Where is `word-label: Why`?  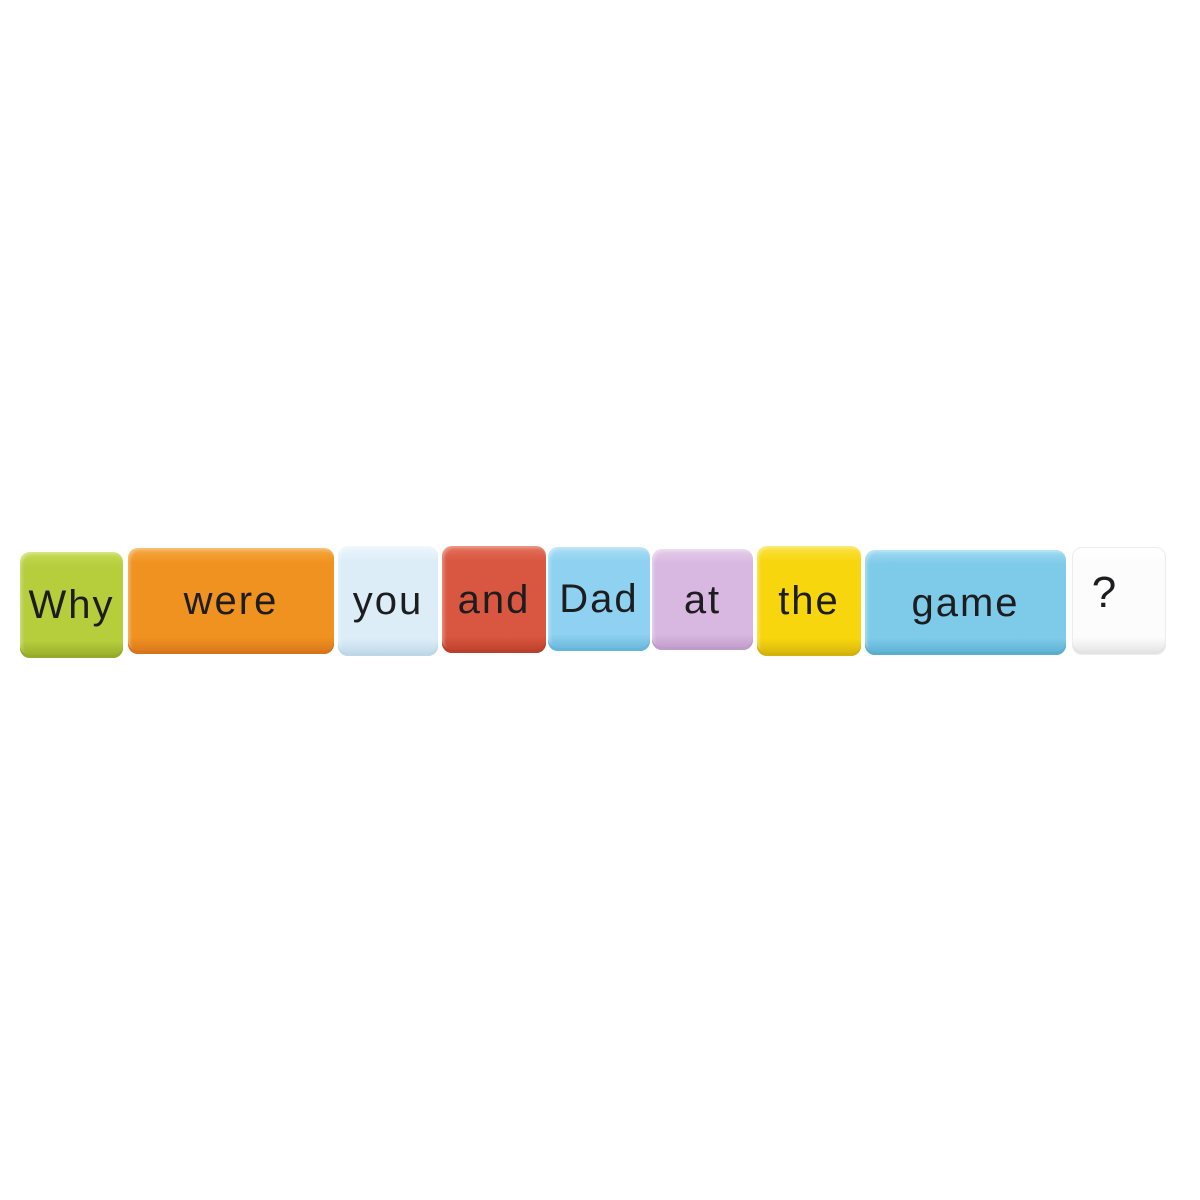 word-label: Why is located at coordinates (71, 605).